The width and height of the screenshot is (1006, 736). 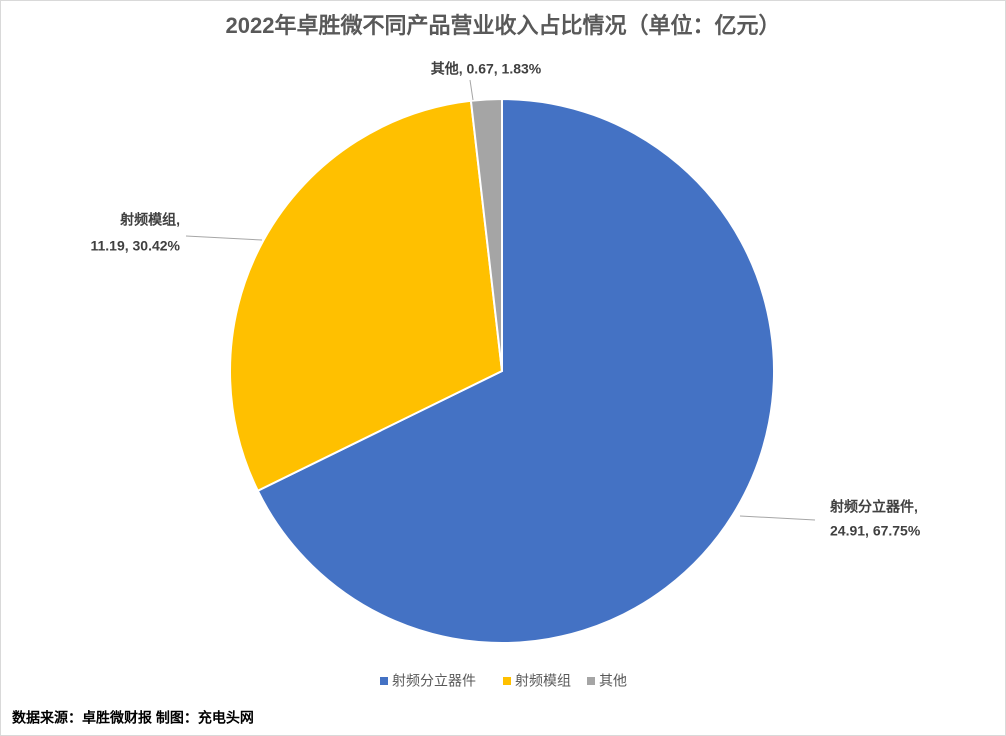 I want to click on data-label: 11.19, 30.42%, so click(x=135, y=246).